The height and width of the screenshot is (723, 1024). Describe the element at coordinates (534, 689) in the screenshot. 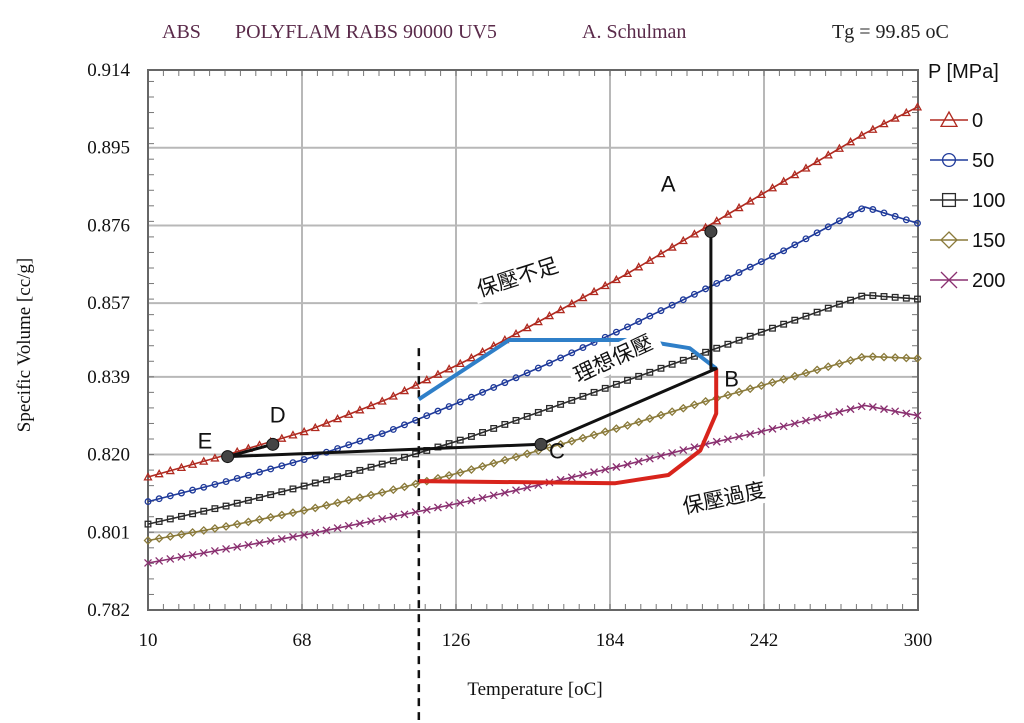

I see `x-axis-label: Temperature [oC]` at that location.